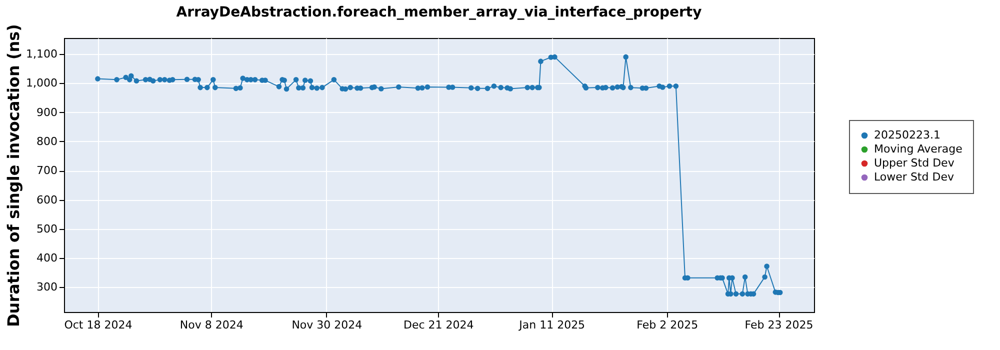 This screenshot has height=350, width=1000. What do you see at coordinates (212, 325) in the screenshot?
I see `x-tick-label: Nov 8 2024` at bounding box center [212, 325].